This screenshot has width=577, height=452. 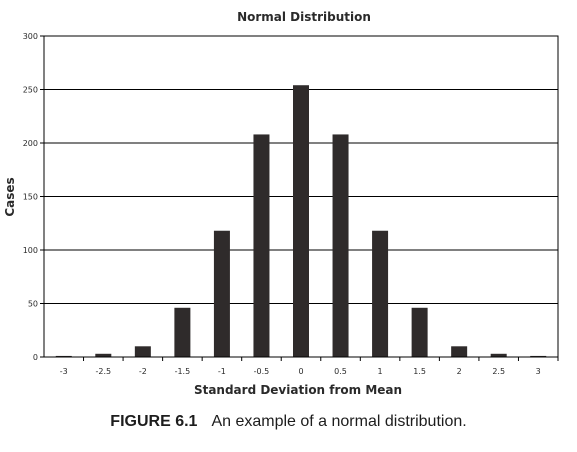 What do you see at coordinates (142, 351) in the screenshot?
I see `bar--2` at bounding box center [142, 351].